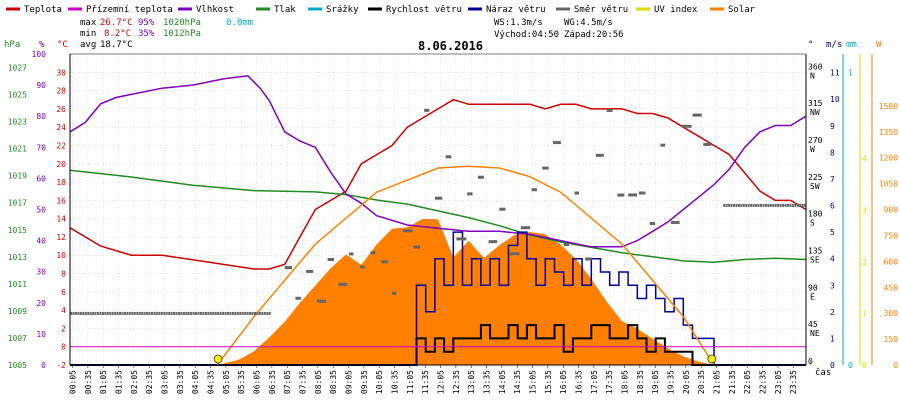 Image resolution: width=900 pixels, height=400 pixels. What do you see at coordinates (17, 95) in the screenshot?
I see `pressure-tick: 1025` at bounding box center [17, 95].